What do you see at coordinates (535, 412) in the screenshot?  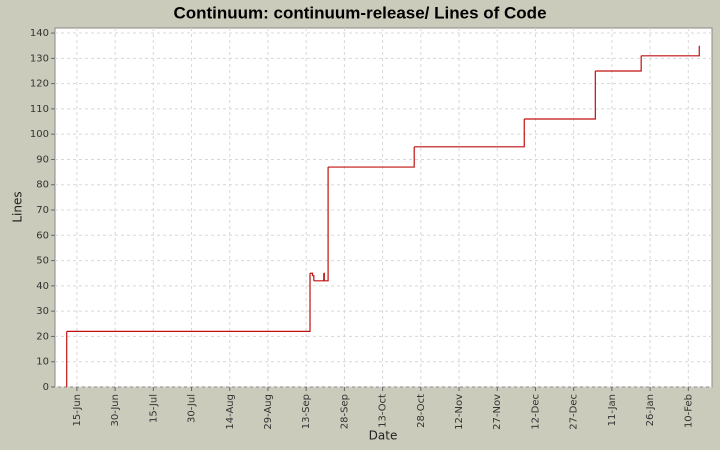 I see `x-tick-label: 12-Dec` at bounding box center [535, 412].